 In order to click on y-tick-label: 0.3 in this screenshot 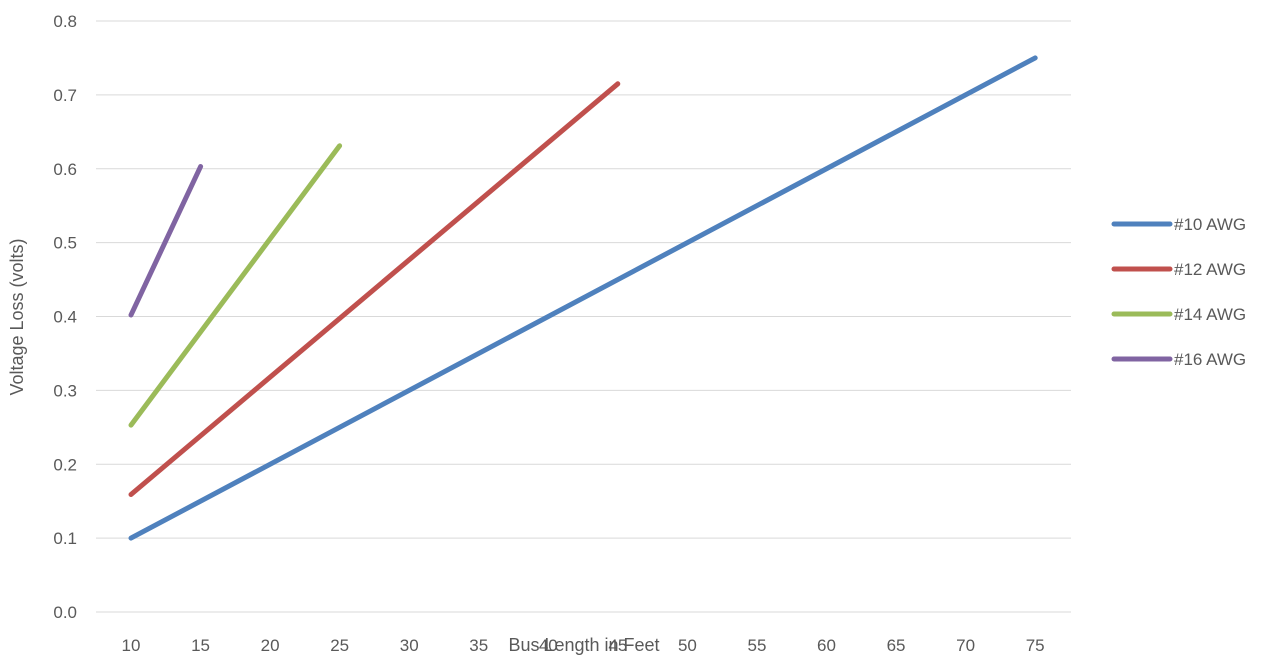, I will do `click(65, 390)`.